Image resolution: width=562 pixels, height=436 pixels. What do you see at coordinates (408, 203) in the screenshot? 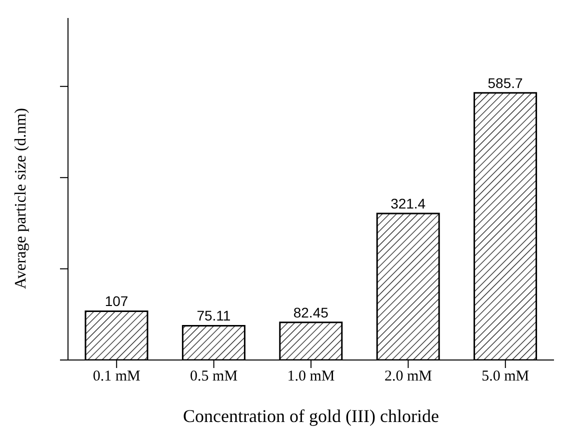
I see `data-label: 321.4` at bounding box center [408, 203].